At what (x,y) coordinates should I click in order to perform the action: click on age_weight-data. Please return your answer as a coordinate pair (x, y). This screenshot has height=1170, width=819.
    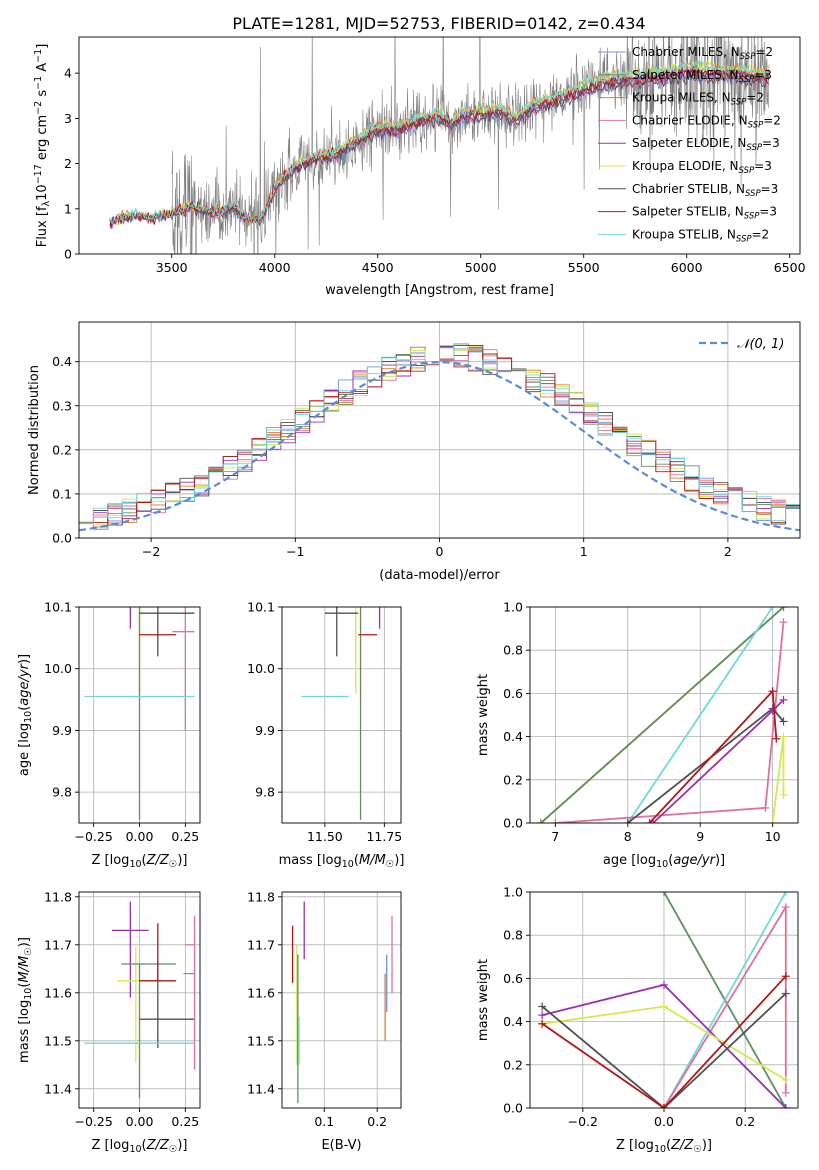
    Looking at the image, I should click on (662, 715).